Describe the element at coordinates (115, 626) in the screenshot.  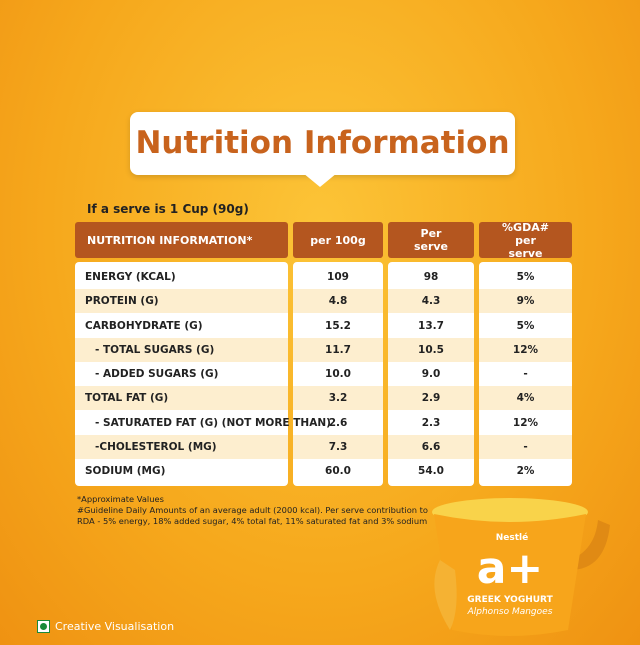
I see `badge: Creative Visualisation` at that location.